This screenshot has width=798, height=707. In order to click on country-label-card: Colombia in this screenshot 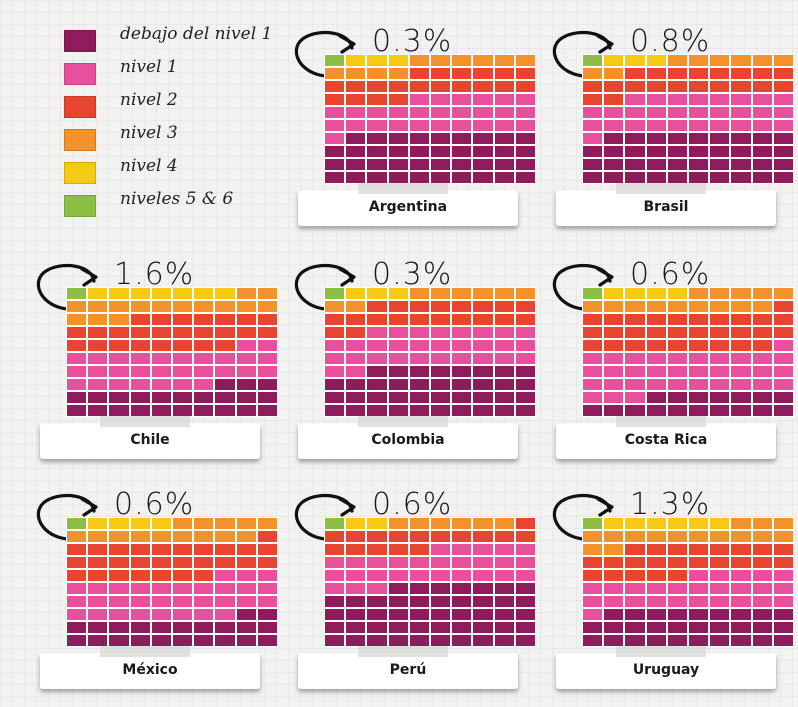, I will do `click(408, 437)`.